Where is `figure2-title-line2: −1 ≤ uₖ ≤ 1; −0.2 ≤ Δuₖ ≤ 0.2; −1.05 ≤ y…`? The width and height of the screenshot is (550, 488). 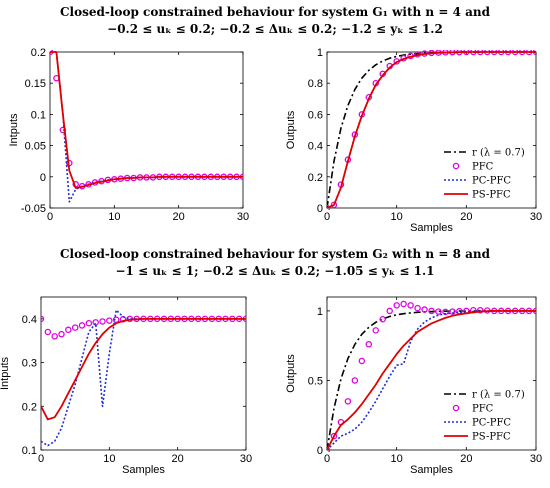
figure2-title-line2: −1 ≤ uₖ ≤ 1; −0.2 ≤ Δuₖ ≤ 0.2; −1.05 ≤ y… is located at coordinates (275, 271).